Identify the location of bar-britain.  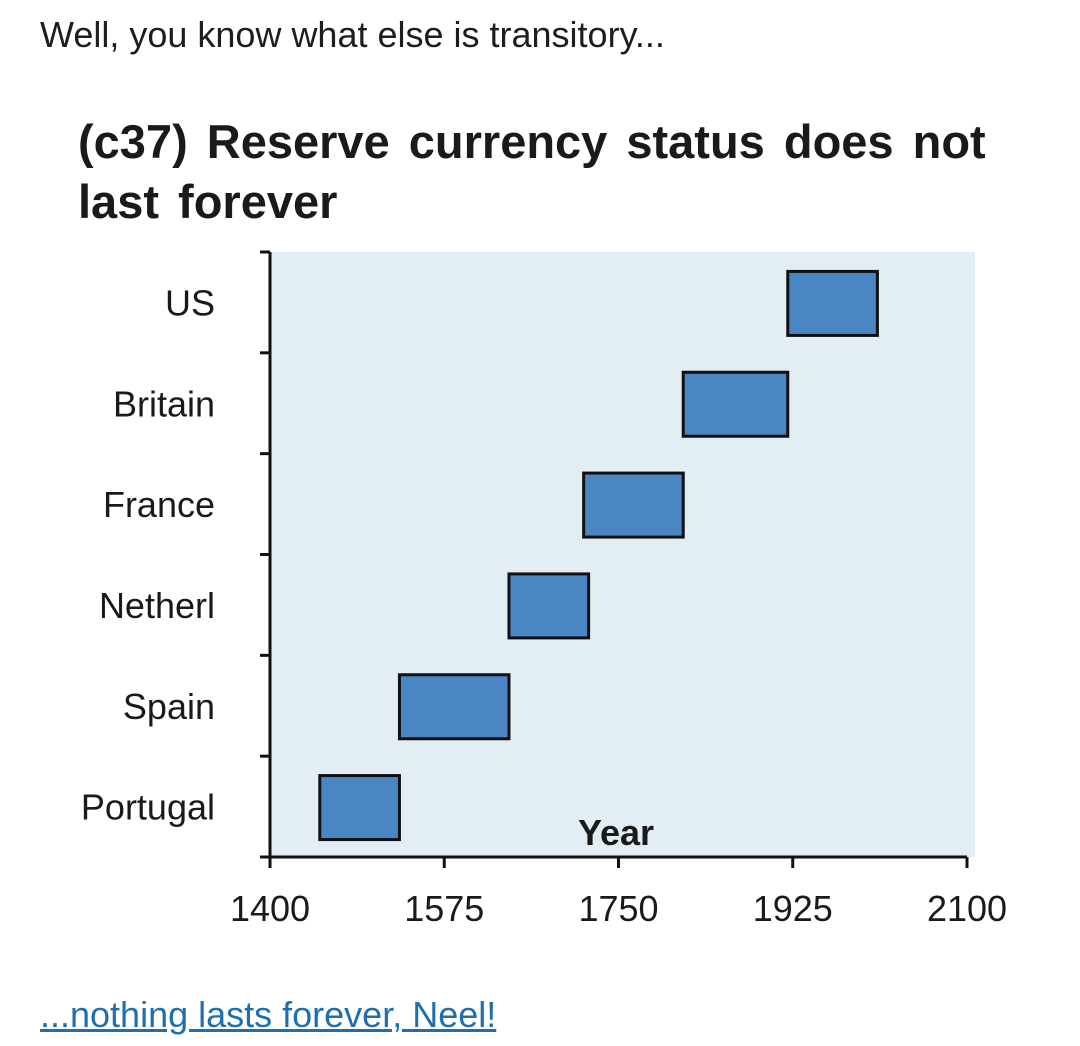
(735, 404).